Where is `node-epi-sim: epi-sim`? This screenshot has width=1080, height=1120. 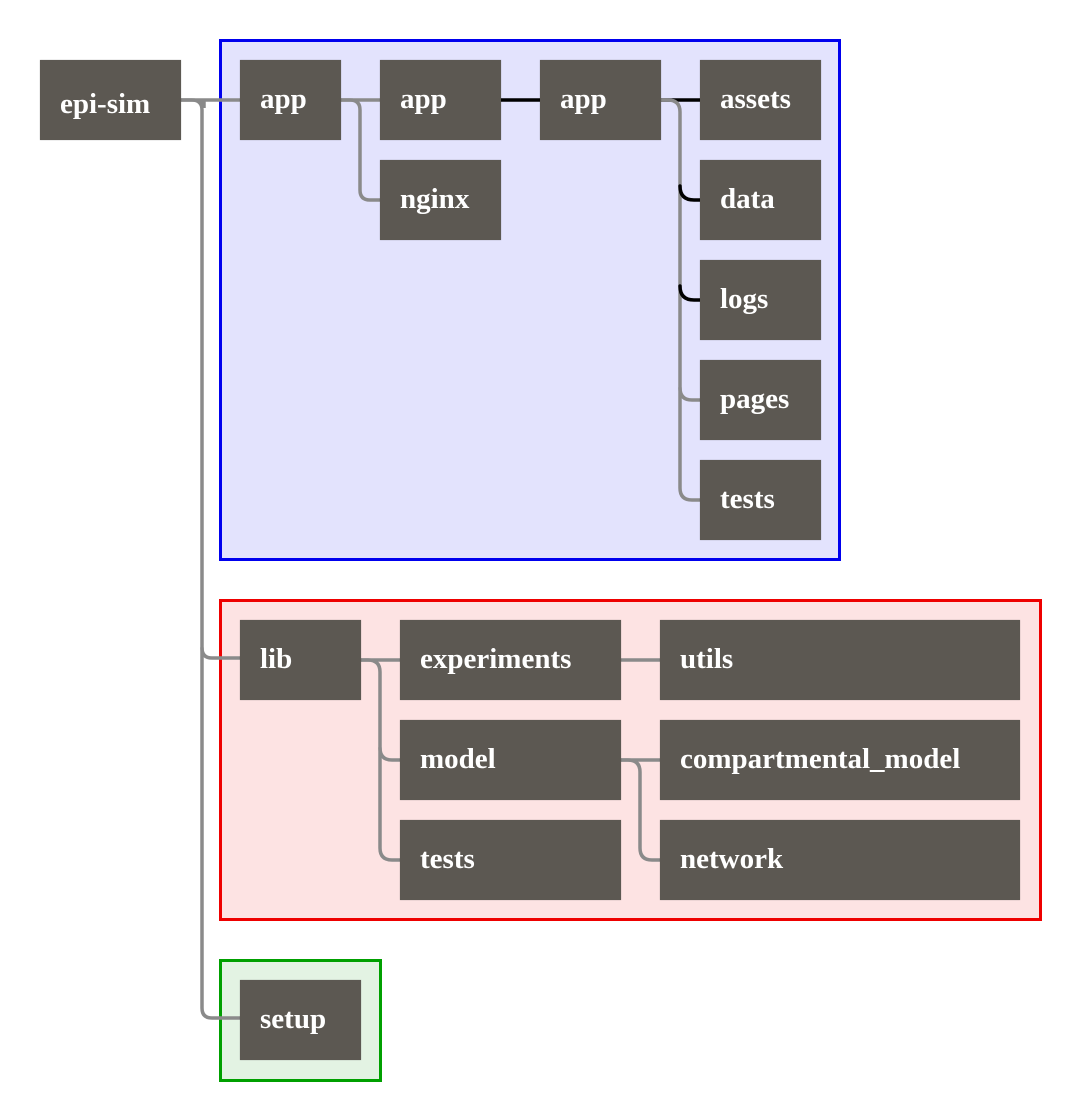
node-epi-sim: epi-sim is located at coordinates (110, 100).